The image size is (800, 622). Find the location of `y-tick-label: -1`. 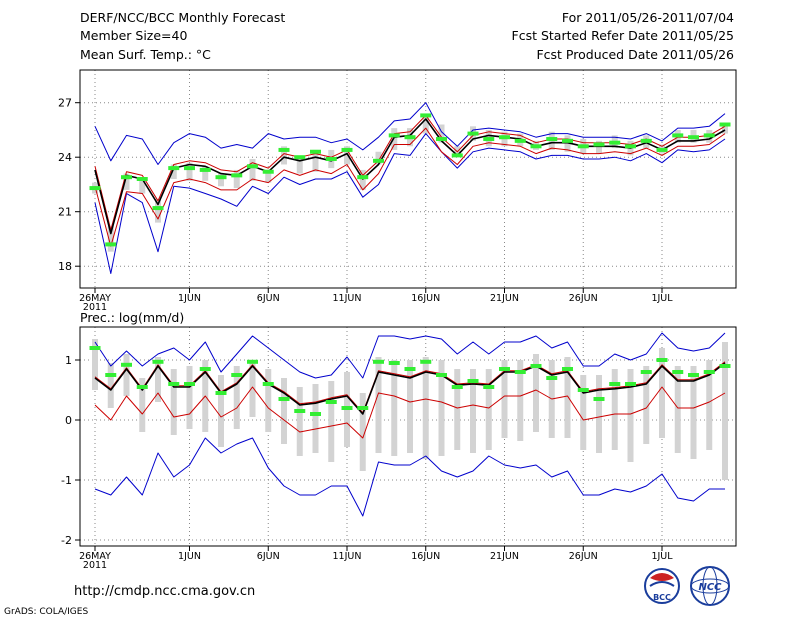

y-tick-label: -1 is located at coordinates (66, 480).